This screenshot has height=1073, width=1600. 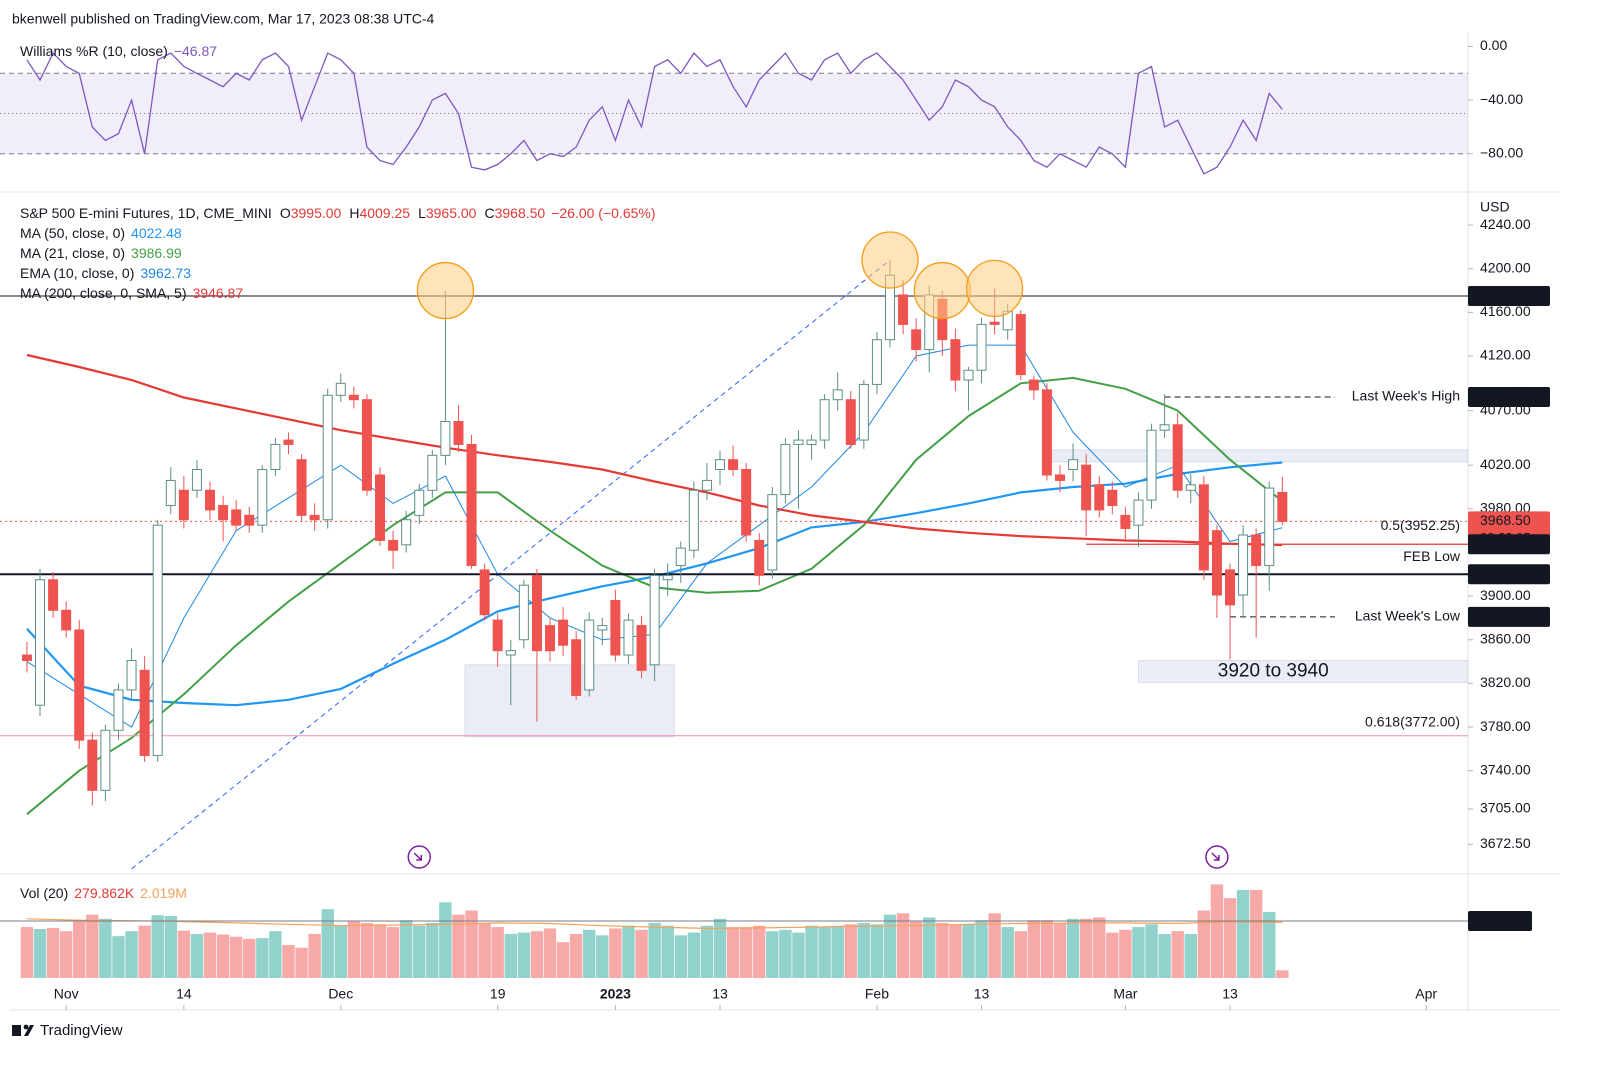 I want to click on zone, so click(x=1257, y=456).